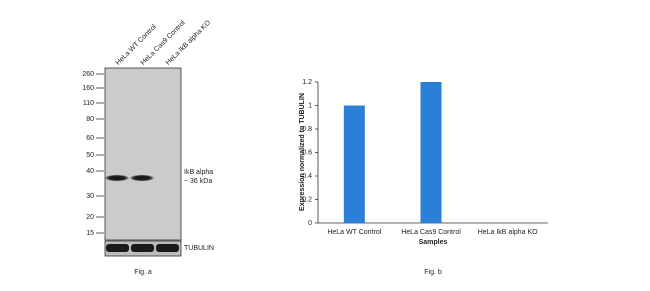 The image size is (650, 291). I want to click on y-tick-label: 0, so click(310, 223).